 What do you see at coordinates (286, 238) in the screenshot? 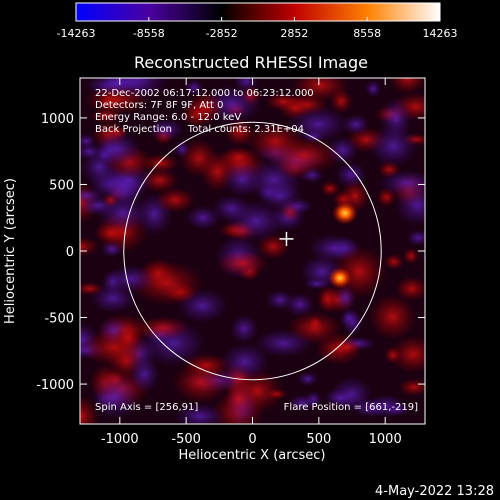
I see `map-center-marker` at bounding box center [286, 238].